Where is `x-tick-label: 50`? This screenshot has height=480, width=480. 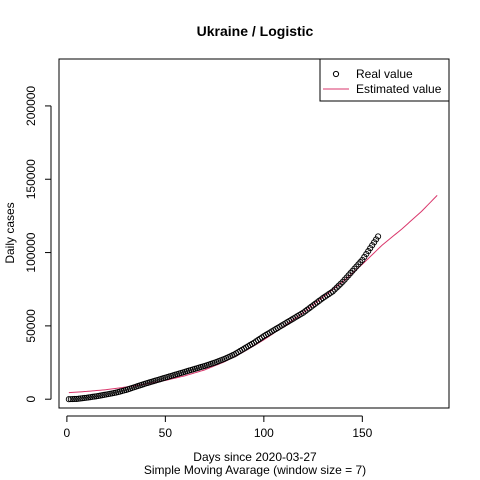
x-tick-label: 50 is located at coordinates (166, 433).